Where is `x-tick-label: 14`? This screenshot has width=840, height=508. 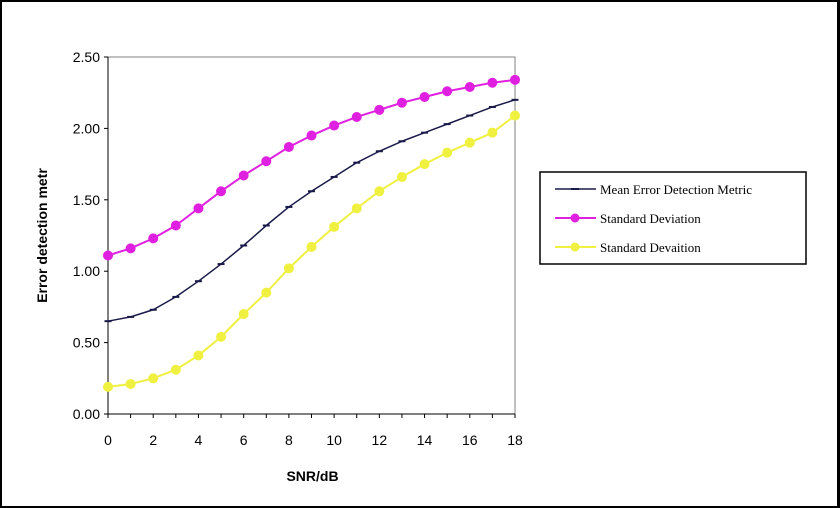 x-tick-label: 14 is located at coordinates (425, 440).